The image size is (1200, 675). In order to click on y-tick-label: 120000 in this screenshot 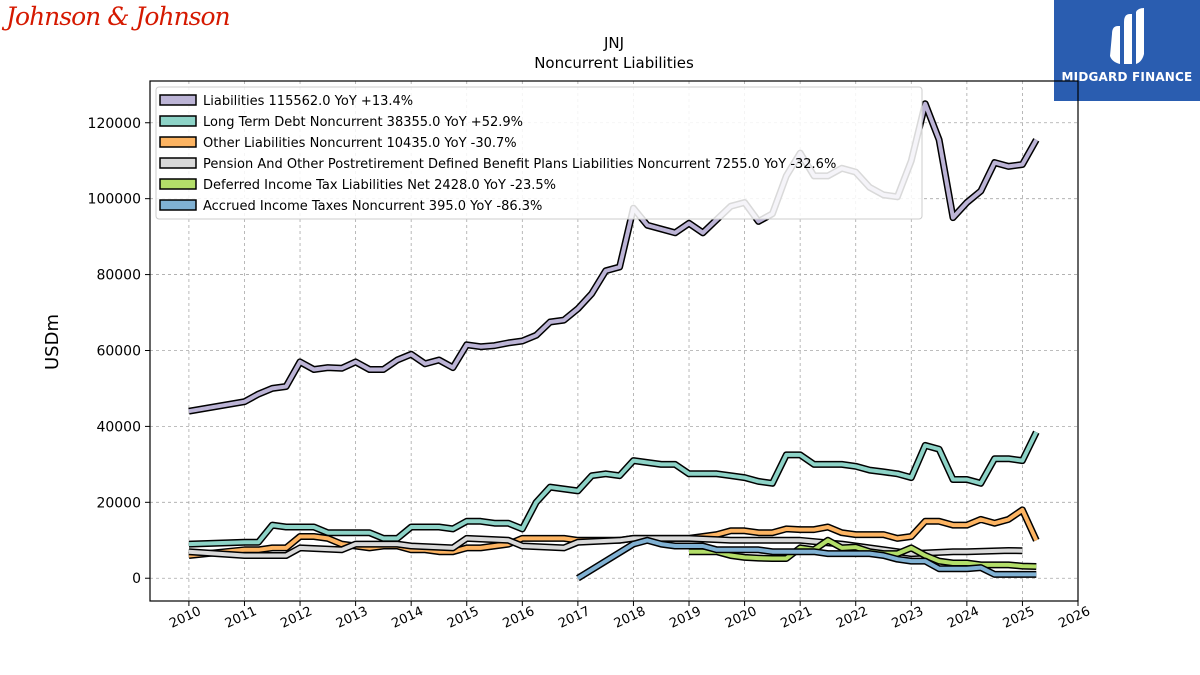, I will do `click(114, 124)`.